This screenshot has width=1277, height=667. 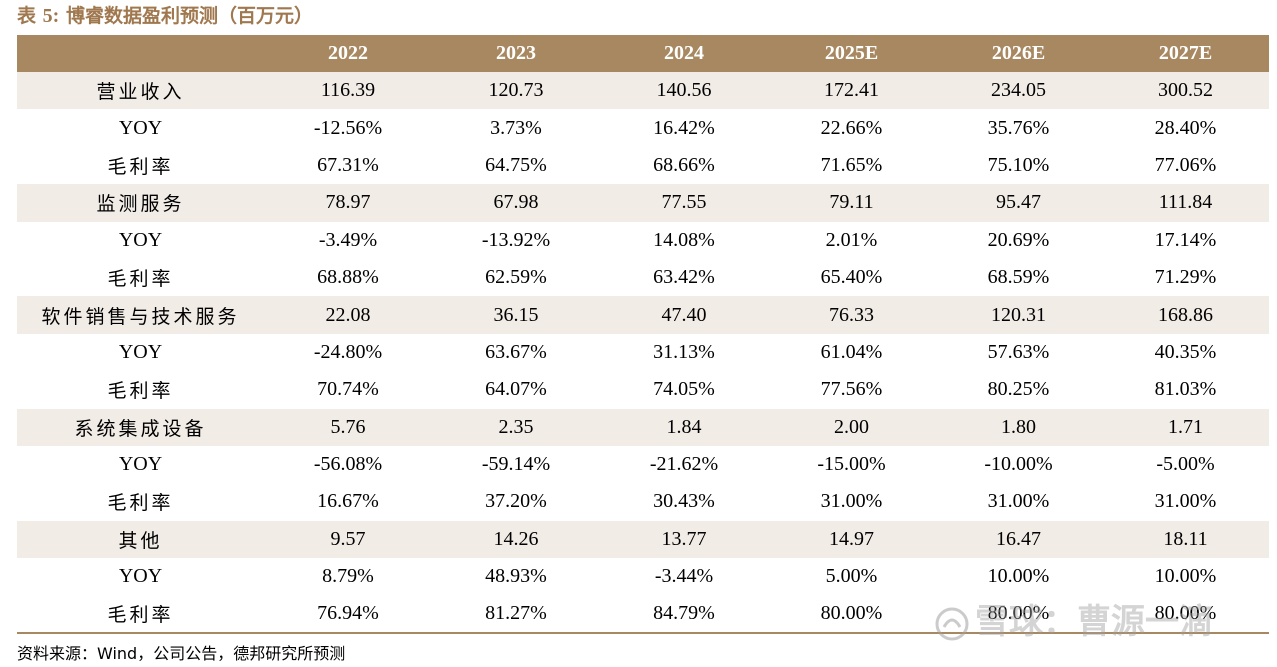 What do you see at coordinates (516, 90) in the screenshot?
I see `value-cell: 120.73` at bounding box center [516, 90].